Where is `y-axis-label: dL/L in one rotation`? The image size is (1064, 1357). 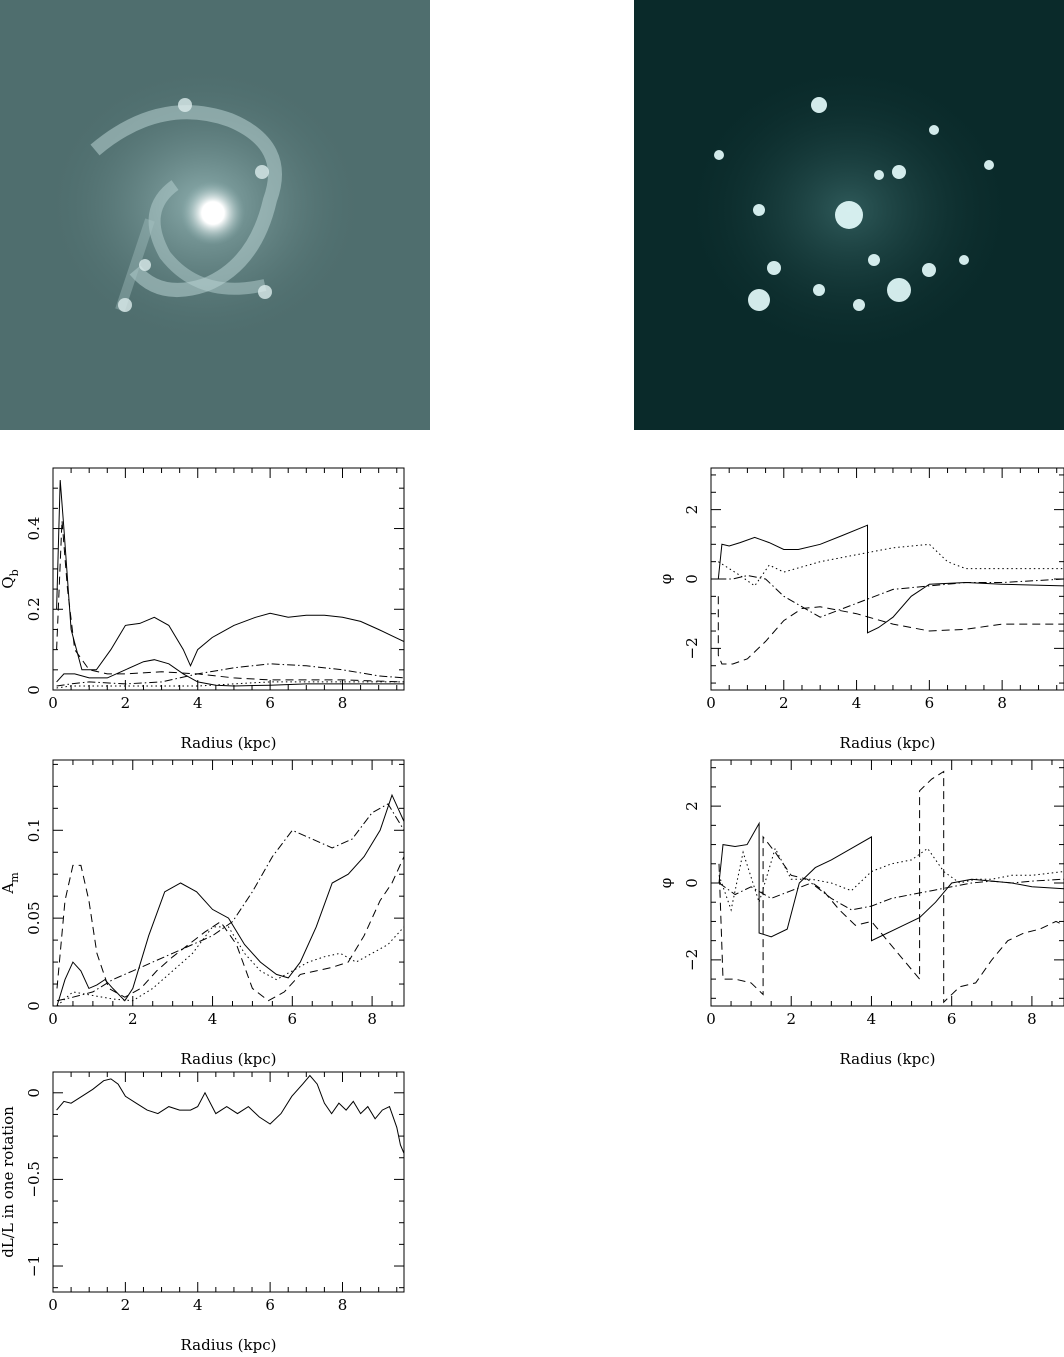
y-axis-label: dL/L in one rotation is located at coordinates (8, 1182).